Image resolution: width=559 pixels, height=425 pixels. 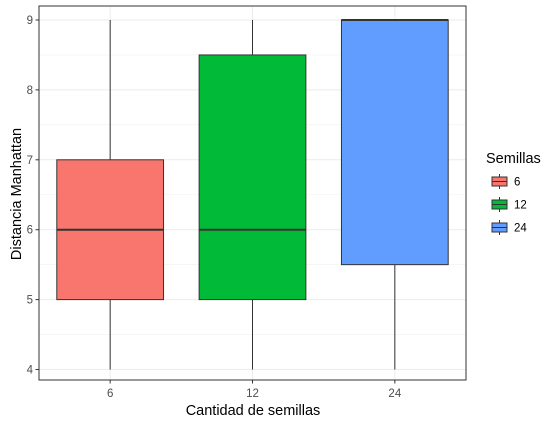 What do you see at coordinates (517, 183) in the screenshot?
I see `legend-label-6: 6` at bounding box center [517, 183].